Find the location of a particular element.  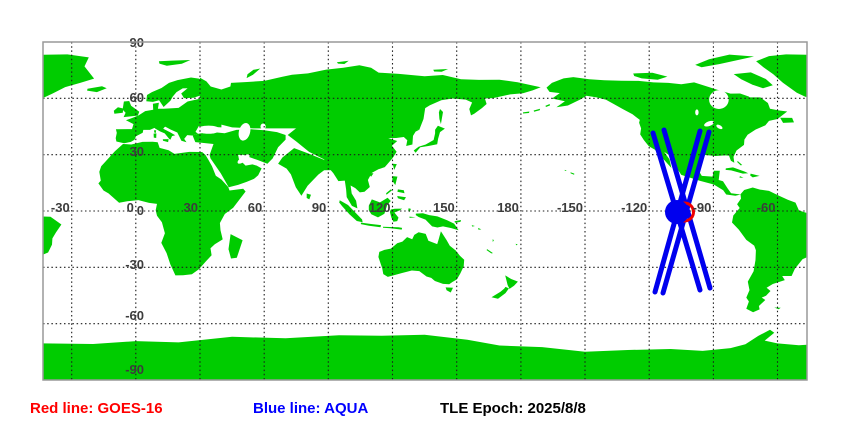

land-great-britain is located at coordinates (131, 109).